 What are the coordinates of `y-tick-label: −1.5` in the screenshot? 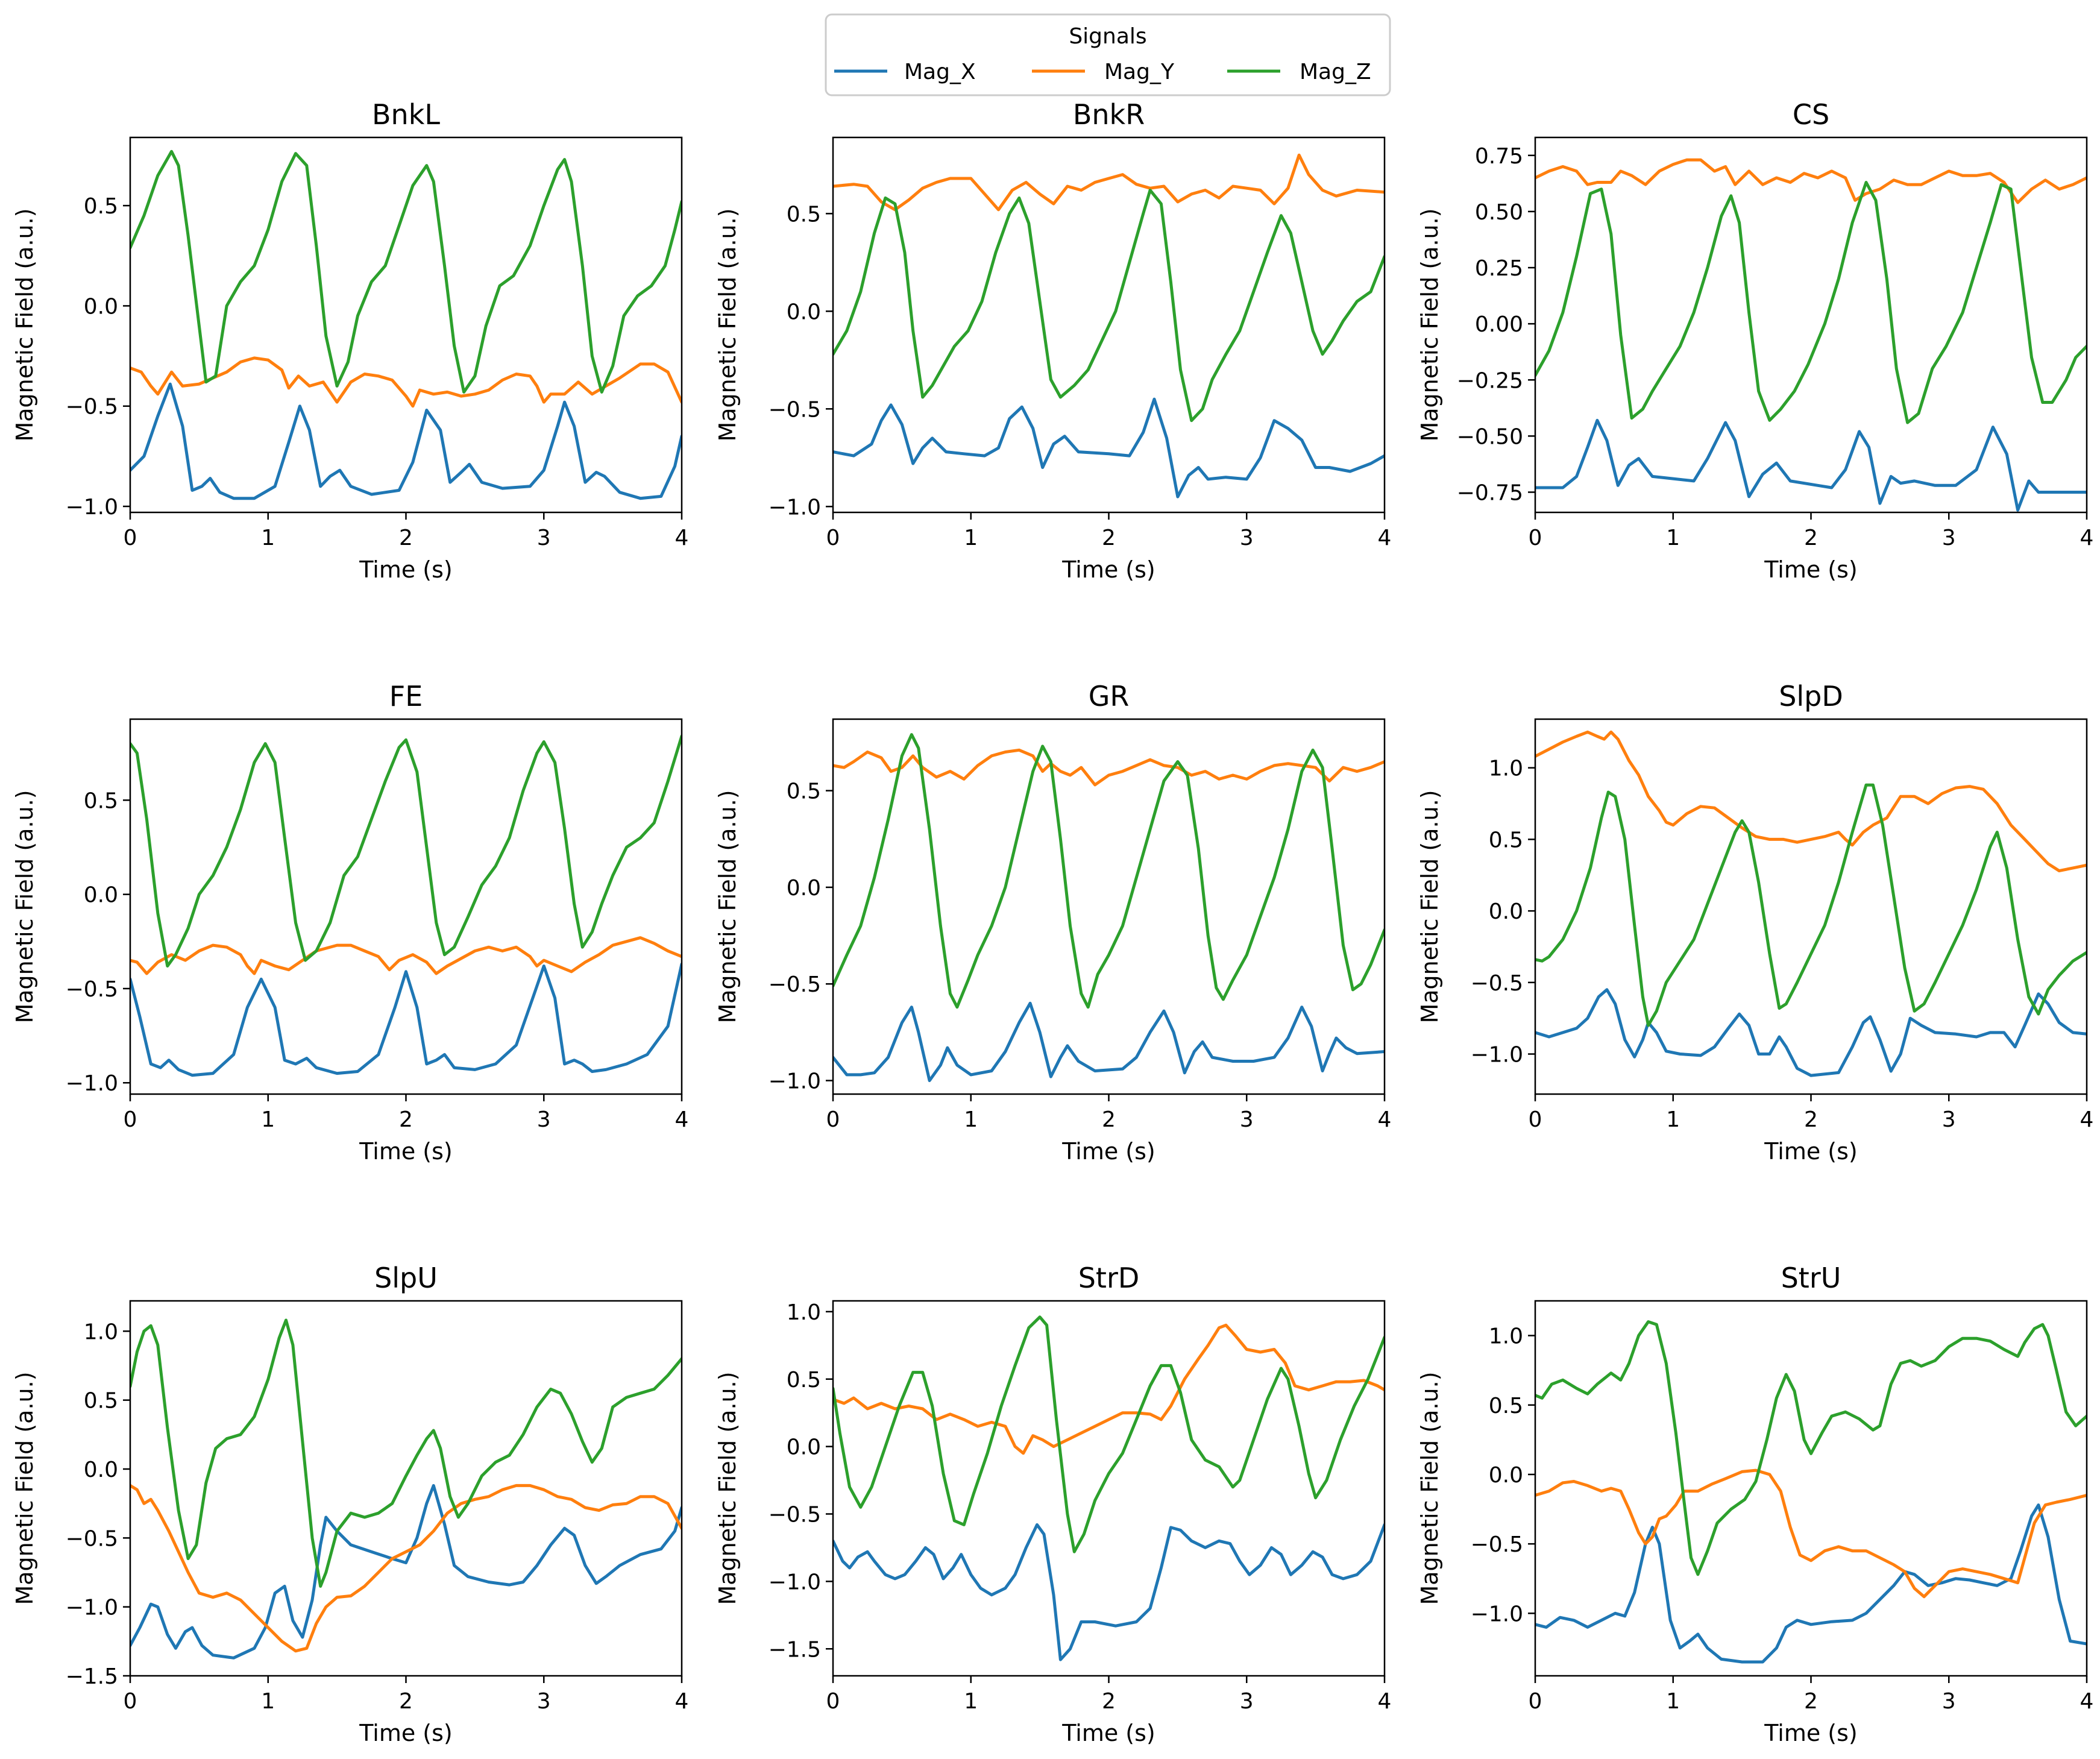 It's located at (795, 1649).